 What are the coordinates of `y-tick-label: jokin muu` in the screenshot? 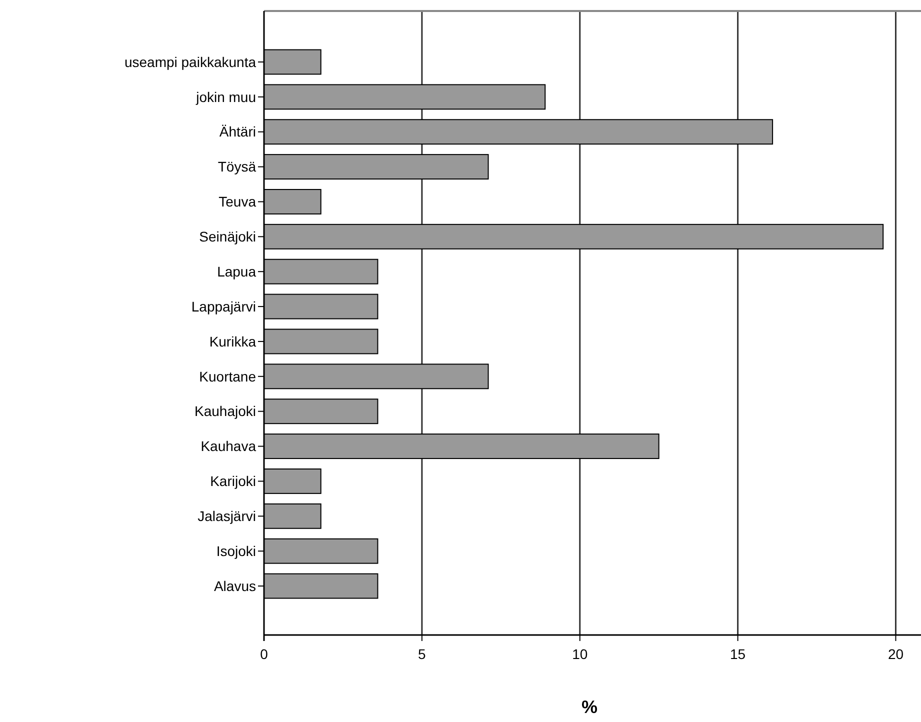 It's located at (225, 96).